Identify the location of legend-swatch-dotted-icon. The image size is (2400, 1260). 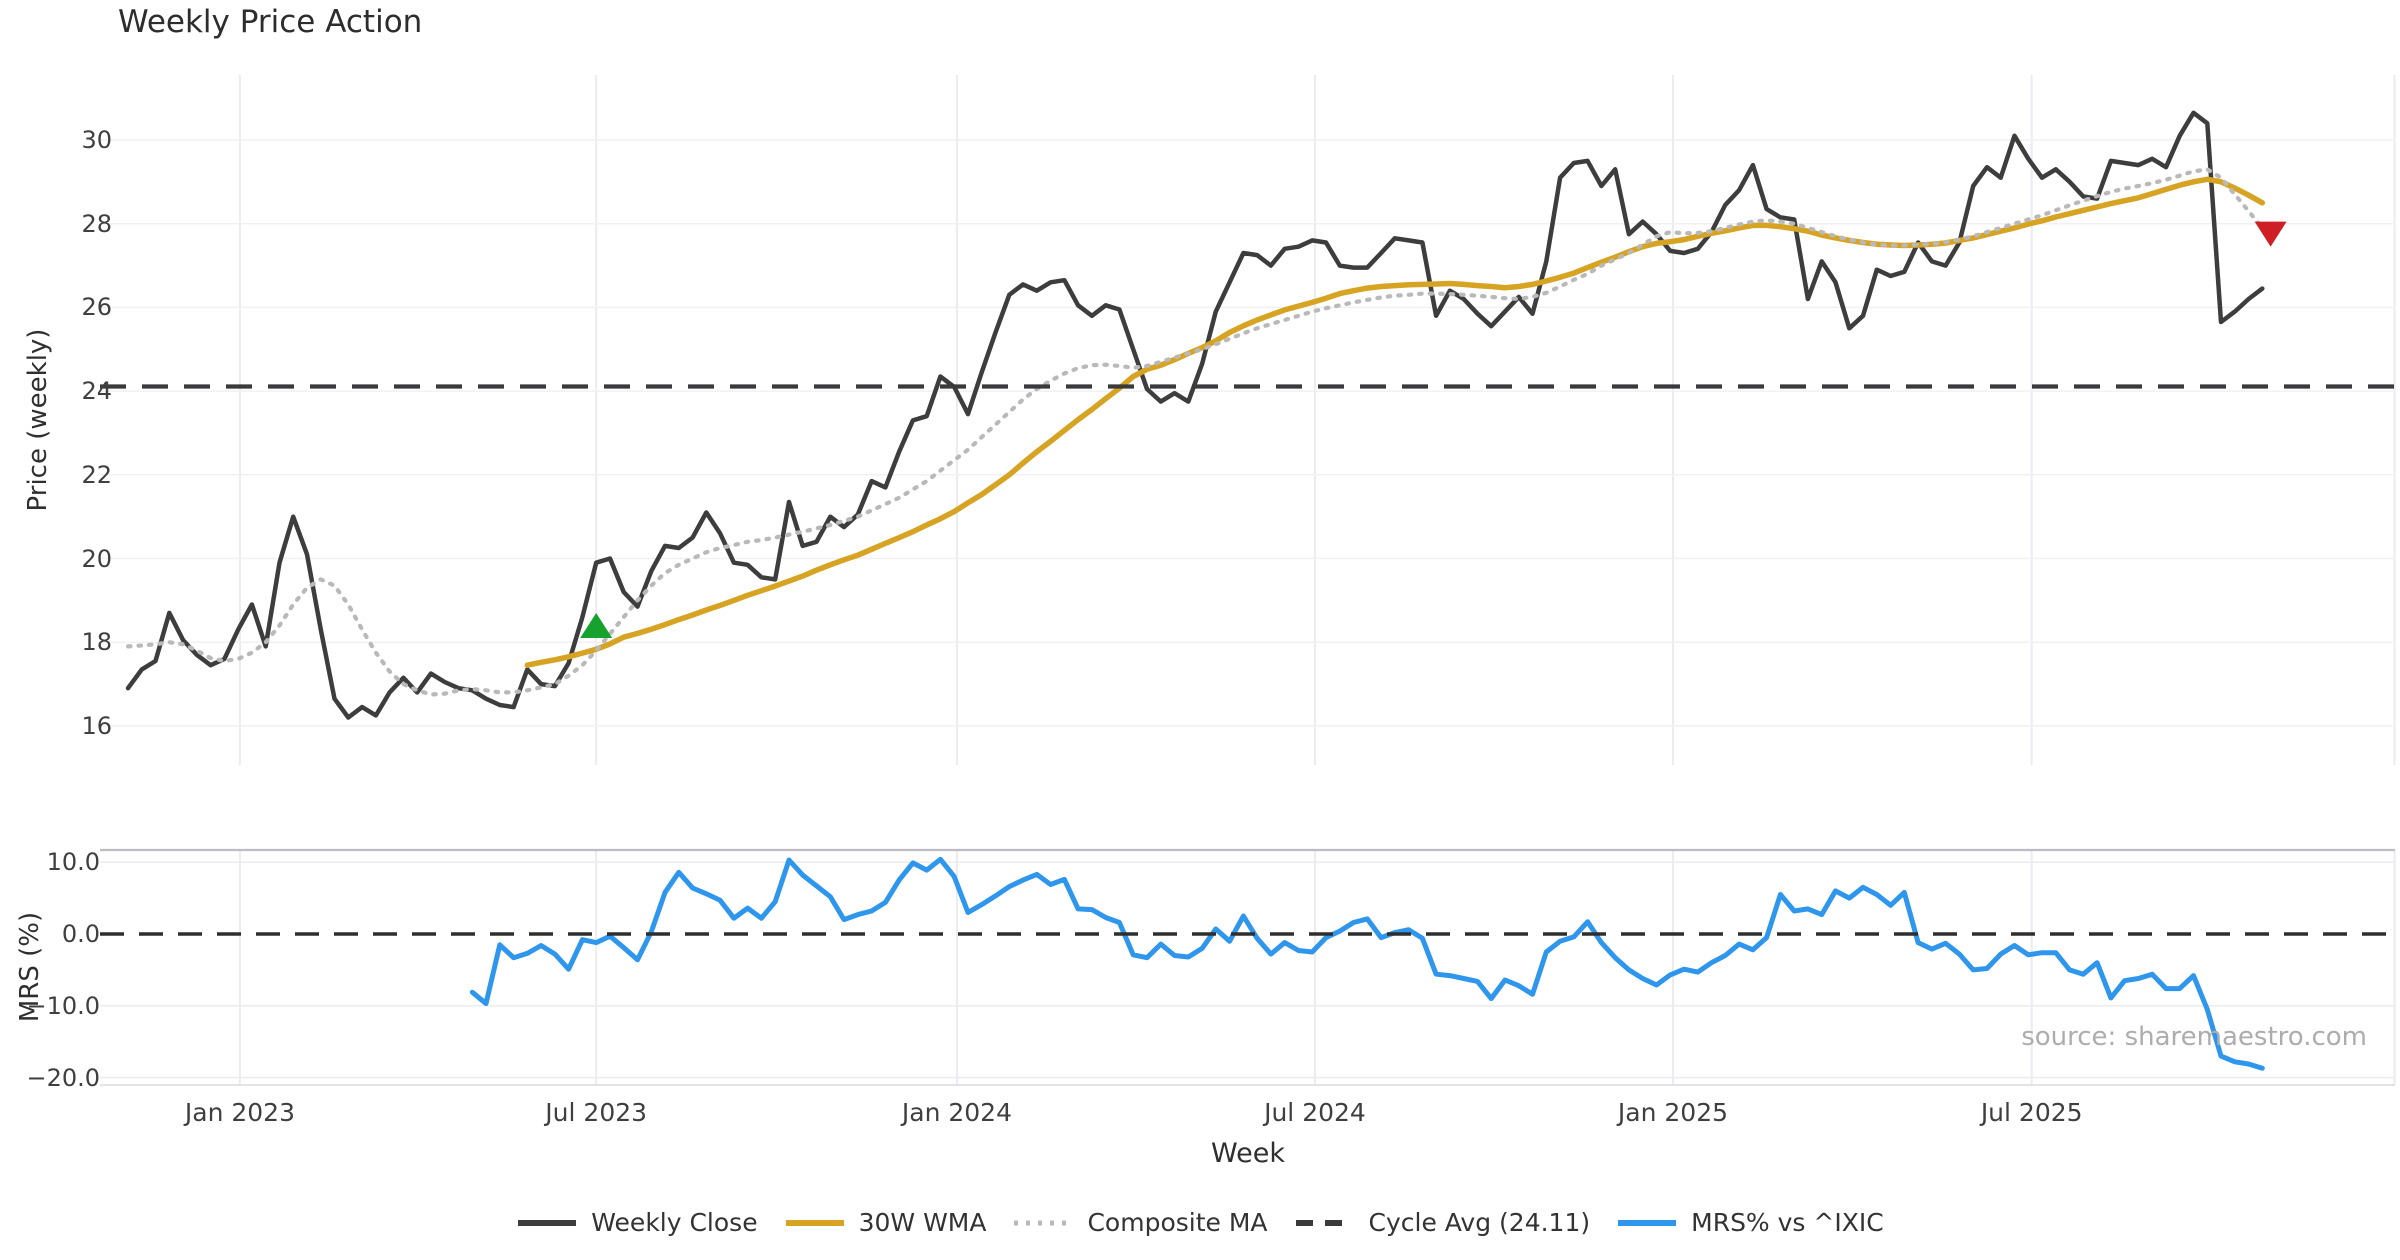
(1043, 1222).